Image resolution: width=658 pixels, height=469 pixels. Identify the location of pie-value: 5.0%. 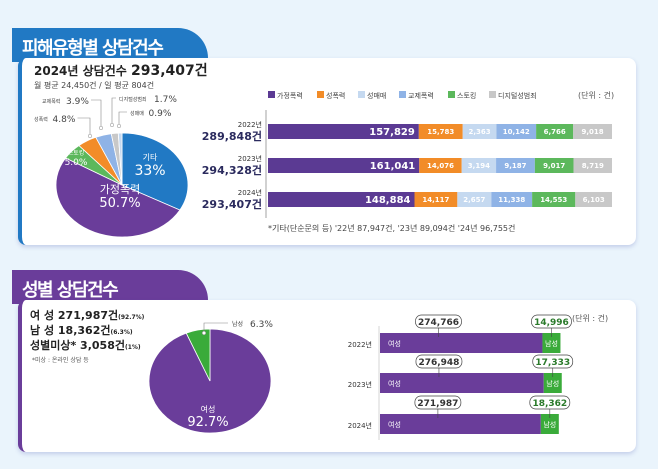
(76, 163).